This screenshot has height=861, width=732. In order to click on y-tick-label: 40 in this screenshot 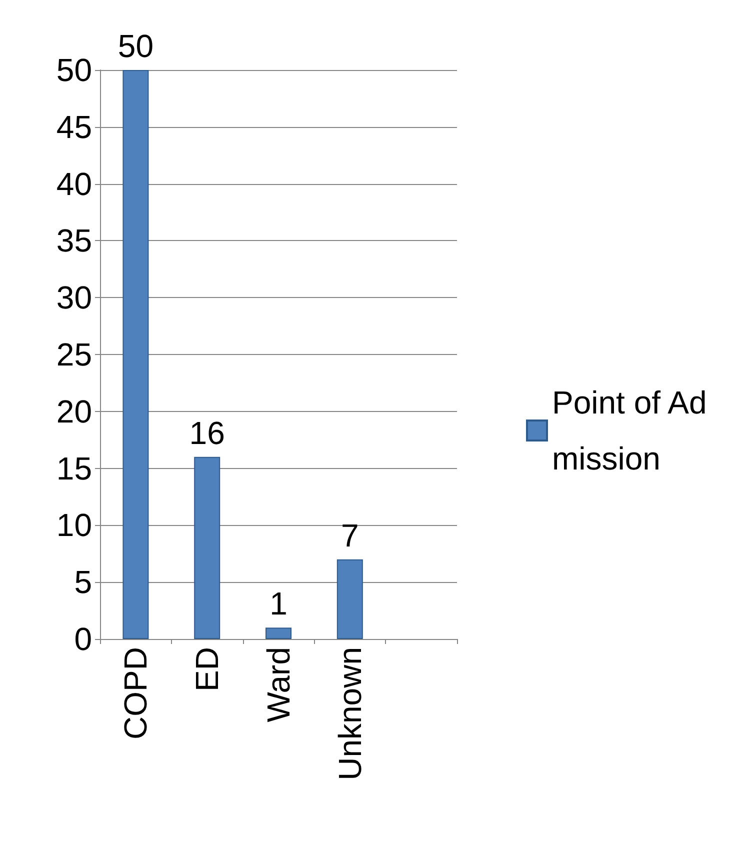, I will do `click(74, 184)`.